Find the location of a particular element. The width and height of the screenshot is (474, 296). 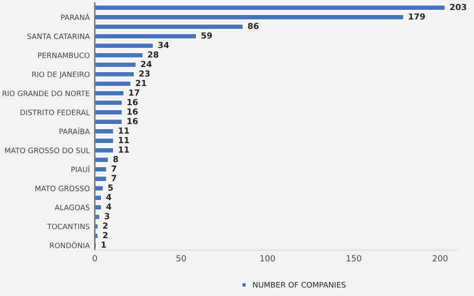

data-label: 28 is located at coordinates (153, 54).